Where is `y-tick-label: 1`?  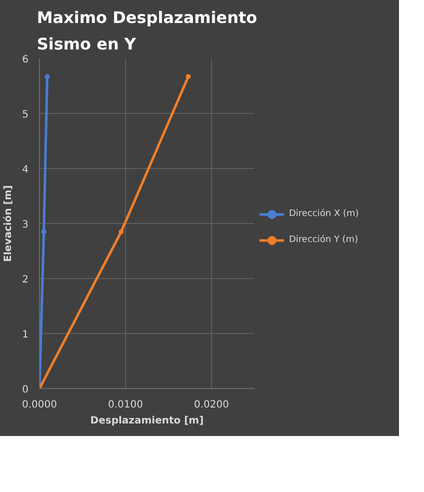 y-tick-label: 1 is located at coordinates (25, 335).